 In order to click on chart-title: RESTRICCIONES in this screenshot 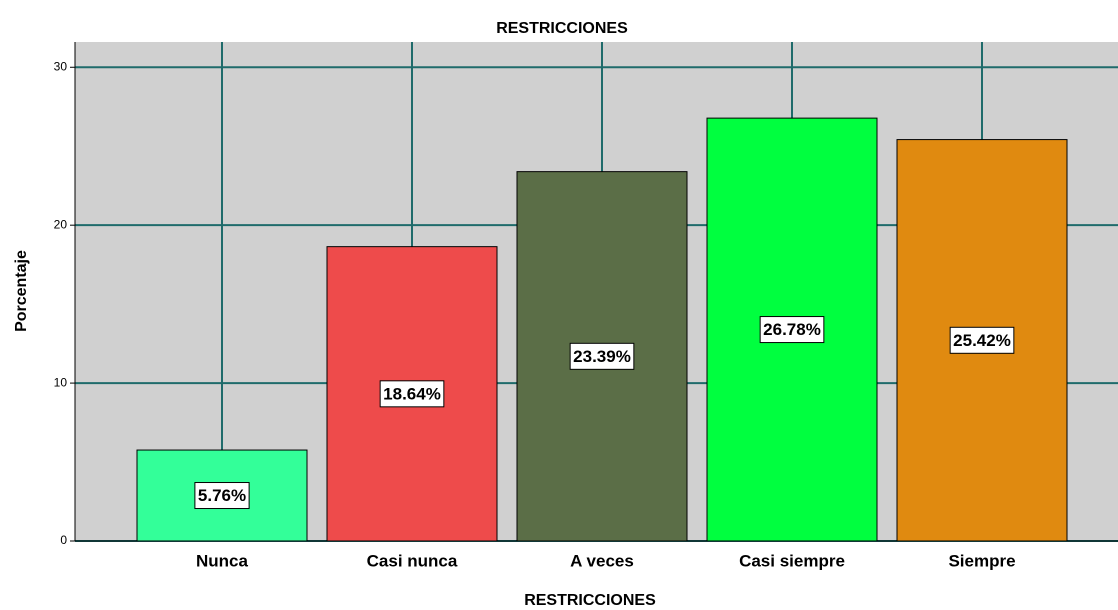, I will do `click(562, 28)`.